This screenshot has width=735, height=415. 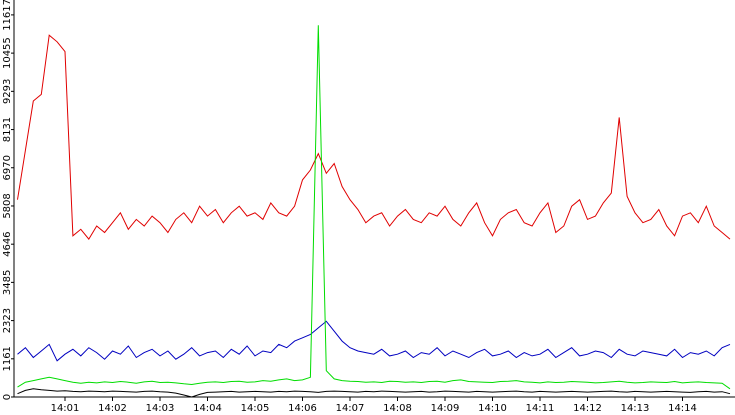 What do you see at coordinates (445, 408) in the screenshot?
I see `x-tick-label: 14:09` at bounding box center [445, 408].